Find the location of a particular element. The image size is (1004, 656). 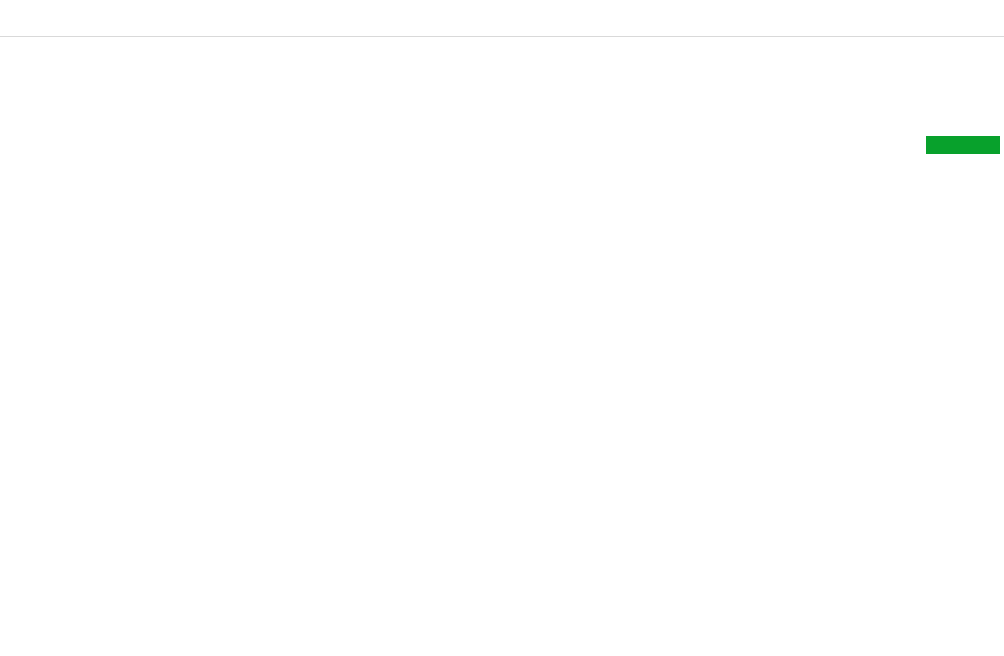

current-price-badge is located at coordinates (963, 145).